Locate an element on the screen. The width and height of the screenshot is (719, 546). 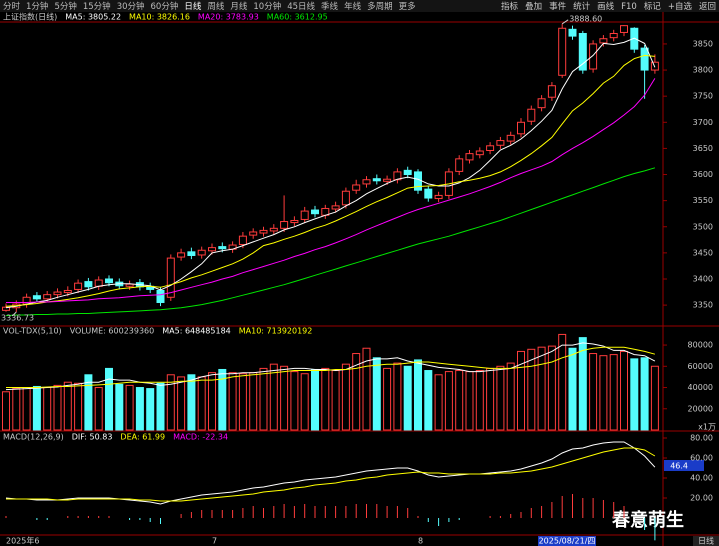
volume-unit: x1万 is located at coordinates (707, 427).